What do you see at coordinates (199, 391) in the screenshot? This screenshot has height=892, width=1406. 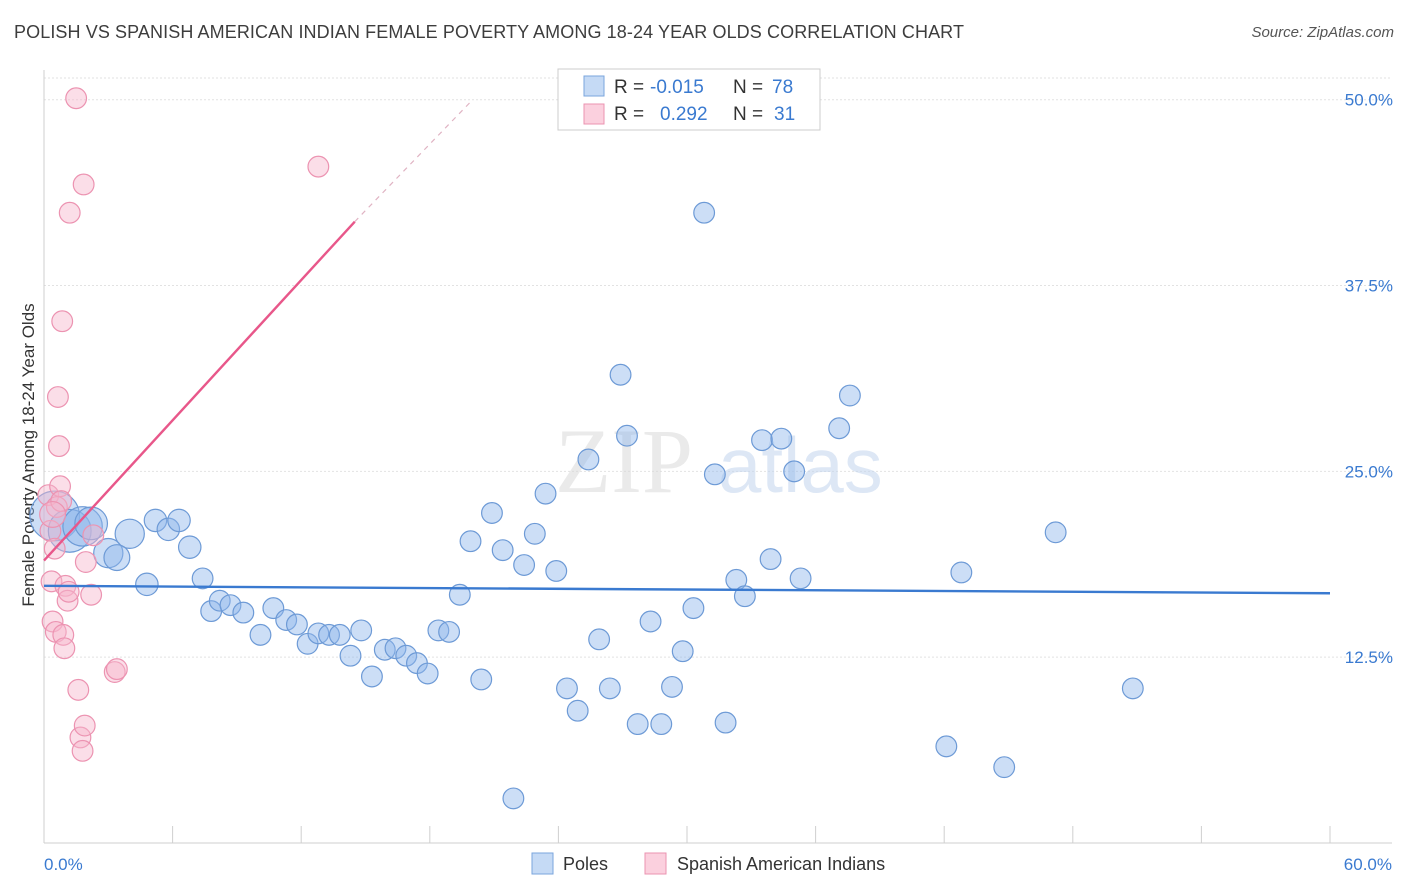 I see `trend-line-spanish-american-indians` at bounding box center [199, 391].